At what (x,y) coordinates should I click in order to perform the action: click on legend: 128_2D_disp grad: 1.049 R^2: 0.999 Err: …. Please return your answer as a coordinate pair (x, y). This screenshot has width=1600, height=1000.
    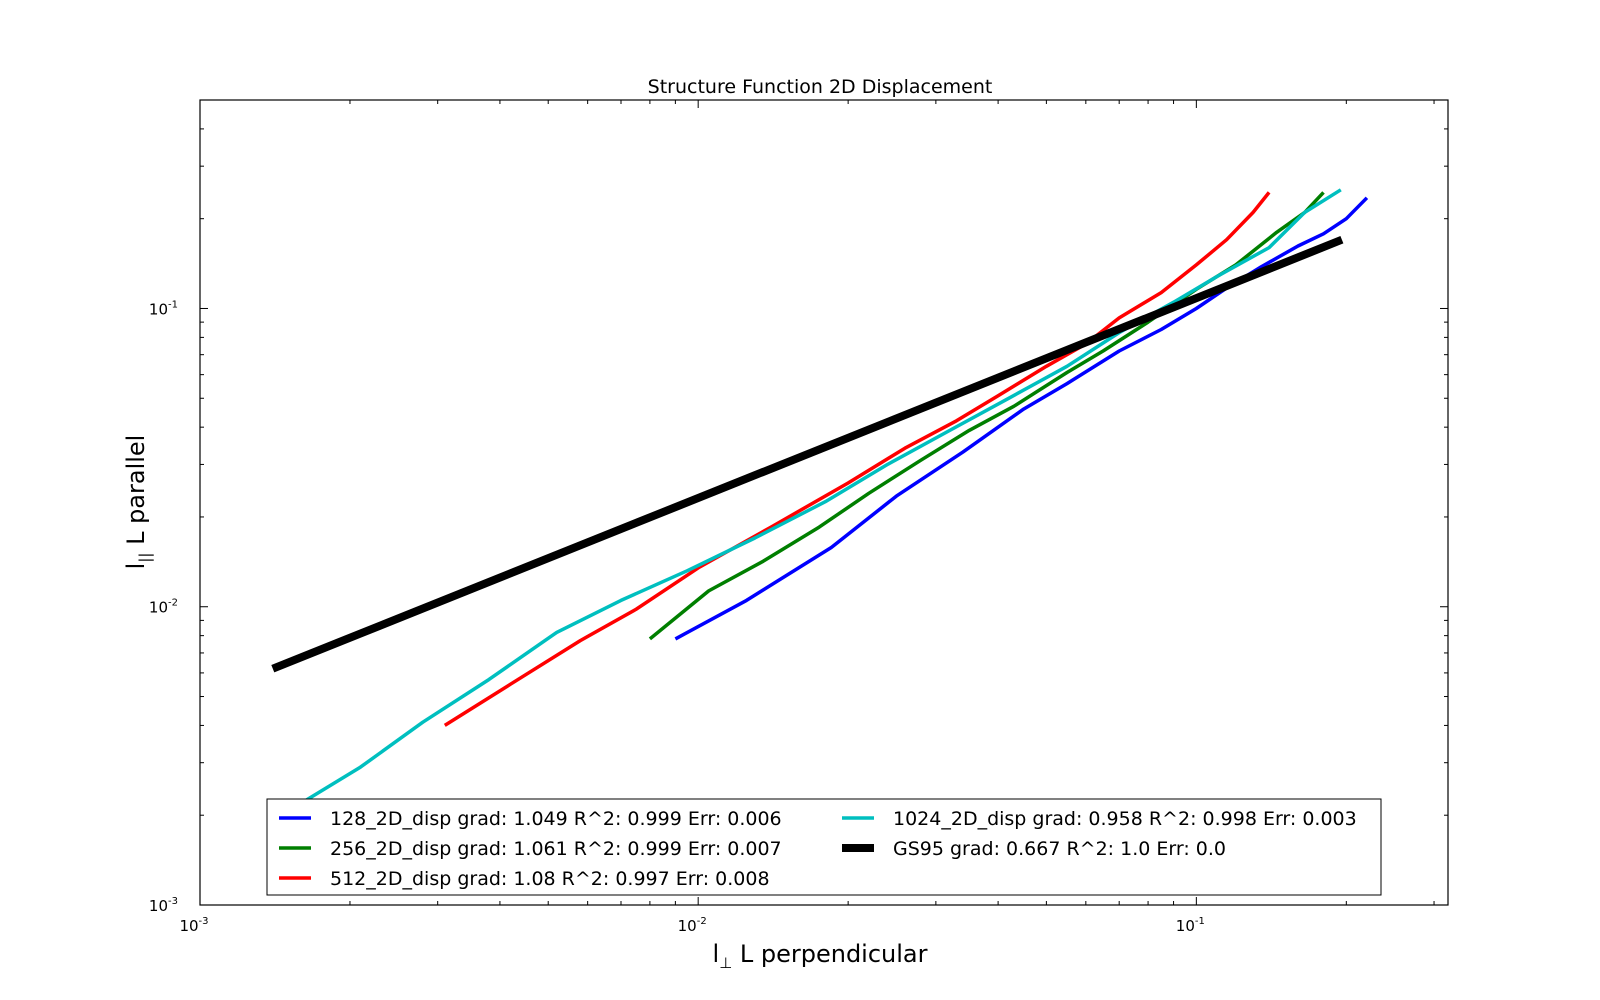
    Looking at the image, I should click on (824, 847).